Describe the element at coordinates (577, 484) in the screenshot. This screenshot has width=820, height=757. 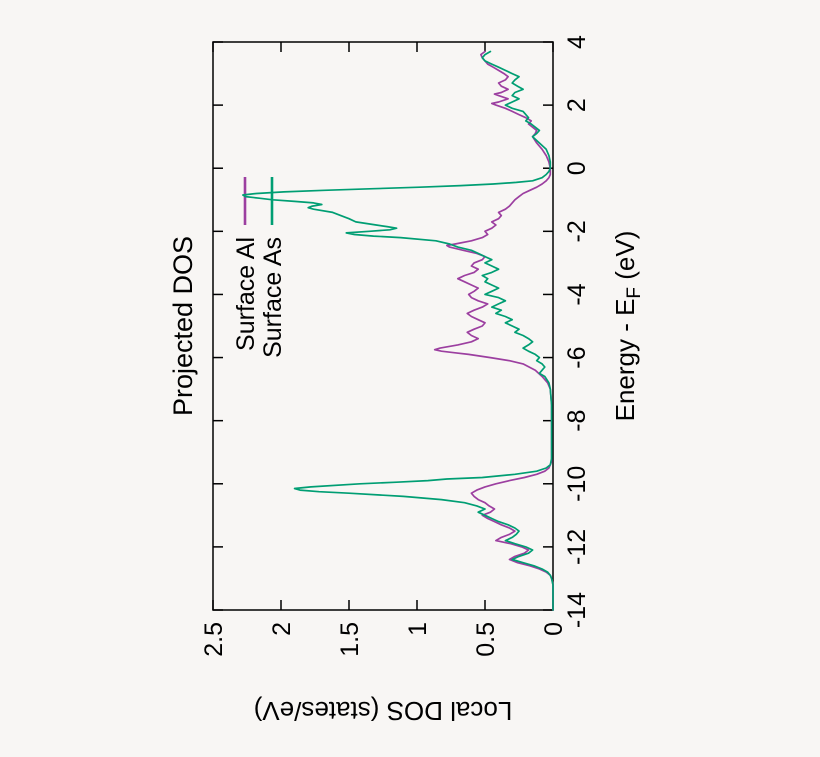
I see `x-tick-label: -10` at that location.